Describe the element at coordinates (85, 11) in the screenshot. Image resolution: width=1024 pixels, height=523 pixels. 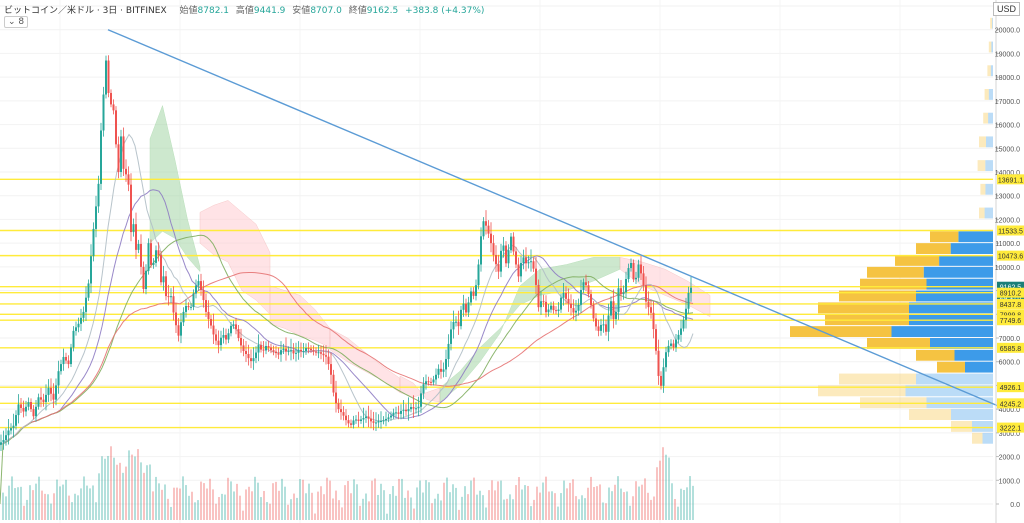
I see `symbol-title: ビットコイン／米ドル · 3日 · BITFINEX` at that location.